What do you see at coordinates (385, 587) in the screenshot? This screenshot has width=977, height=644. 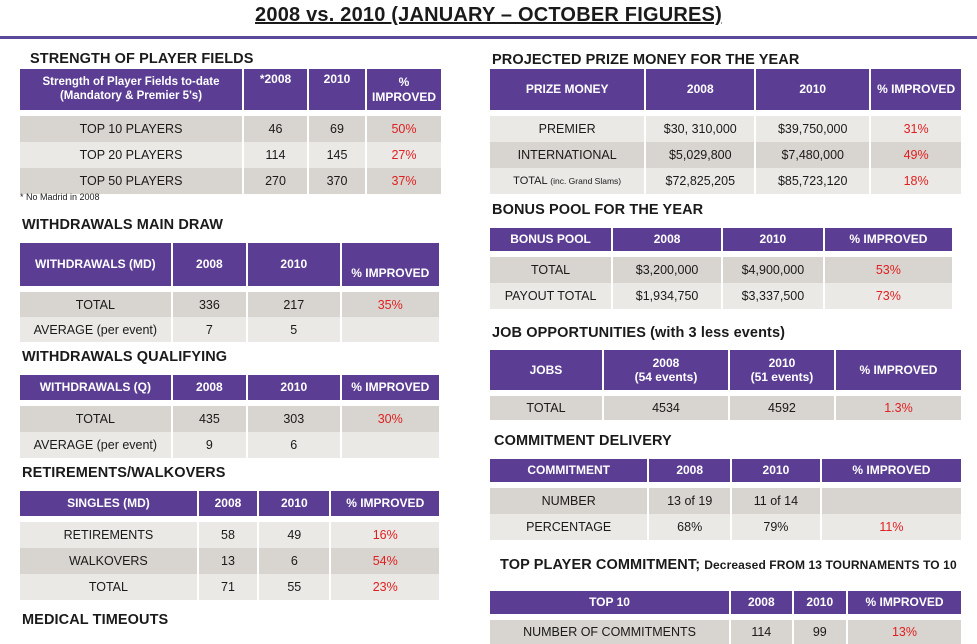 I see `value-improved: 23%` at bounding box center [385, 587].